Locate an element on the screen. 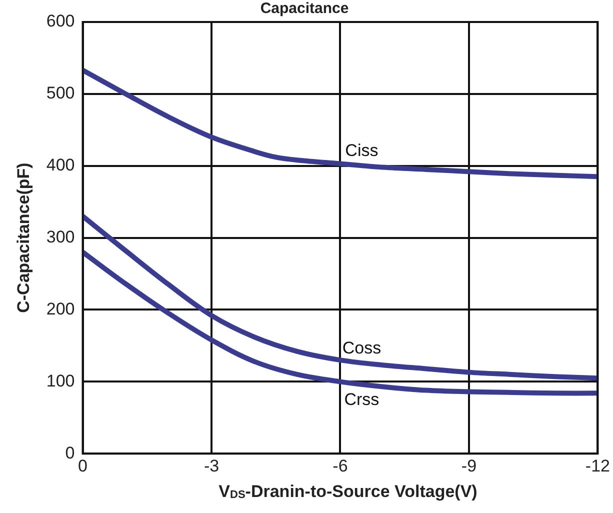 Image resolution: width=613 pixels, height=513 pixels. y-tick-label: 100 is located at coordinates (60, 380).